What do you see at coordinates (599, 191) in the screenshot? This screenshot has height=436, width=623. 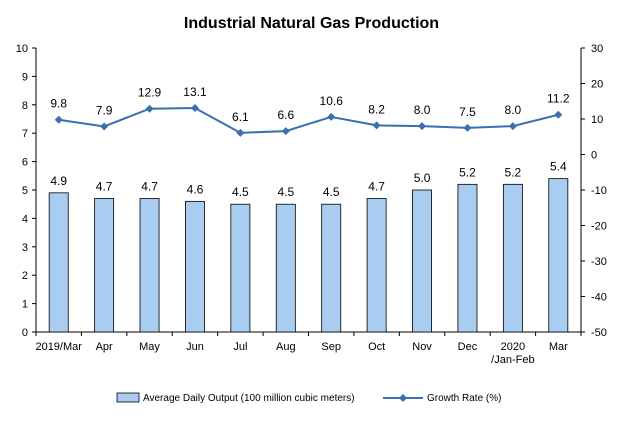 I see `right-tick-label: -10` at bounding box center [599, 191].